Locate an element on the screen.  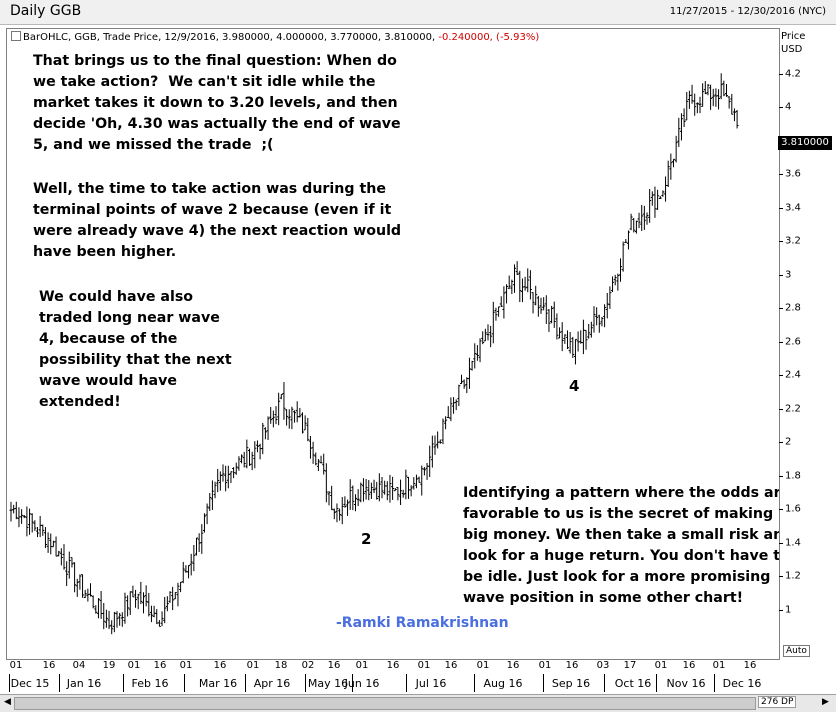
y-tick-label: 2.8 is located at coordinates (793, 308).